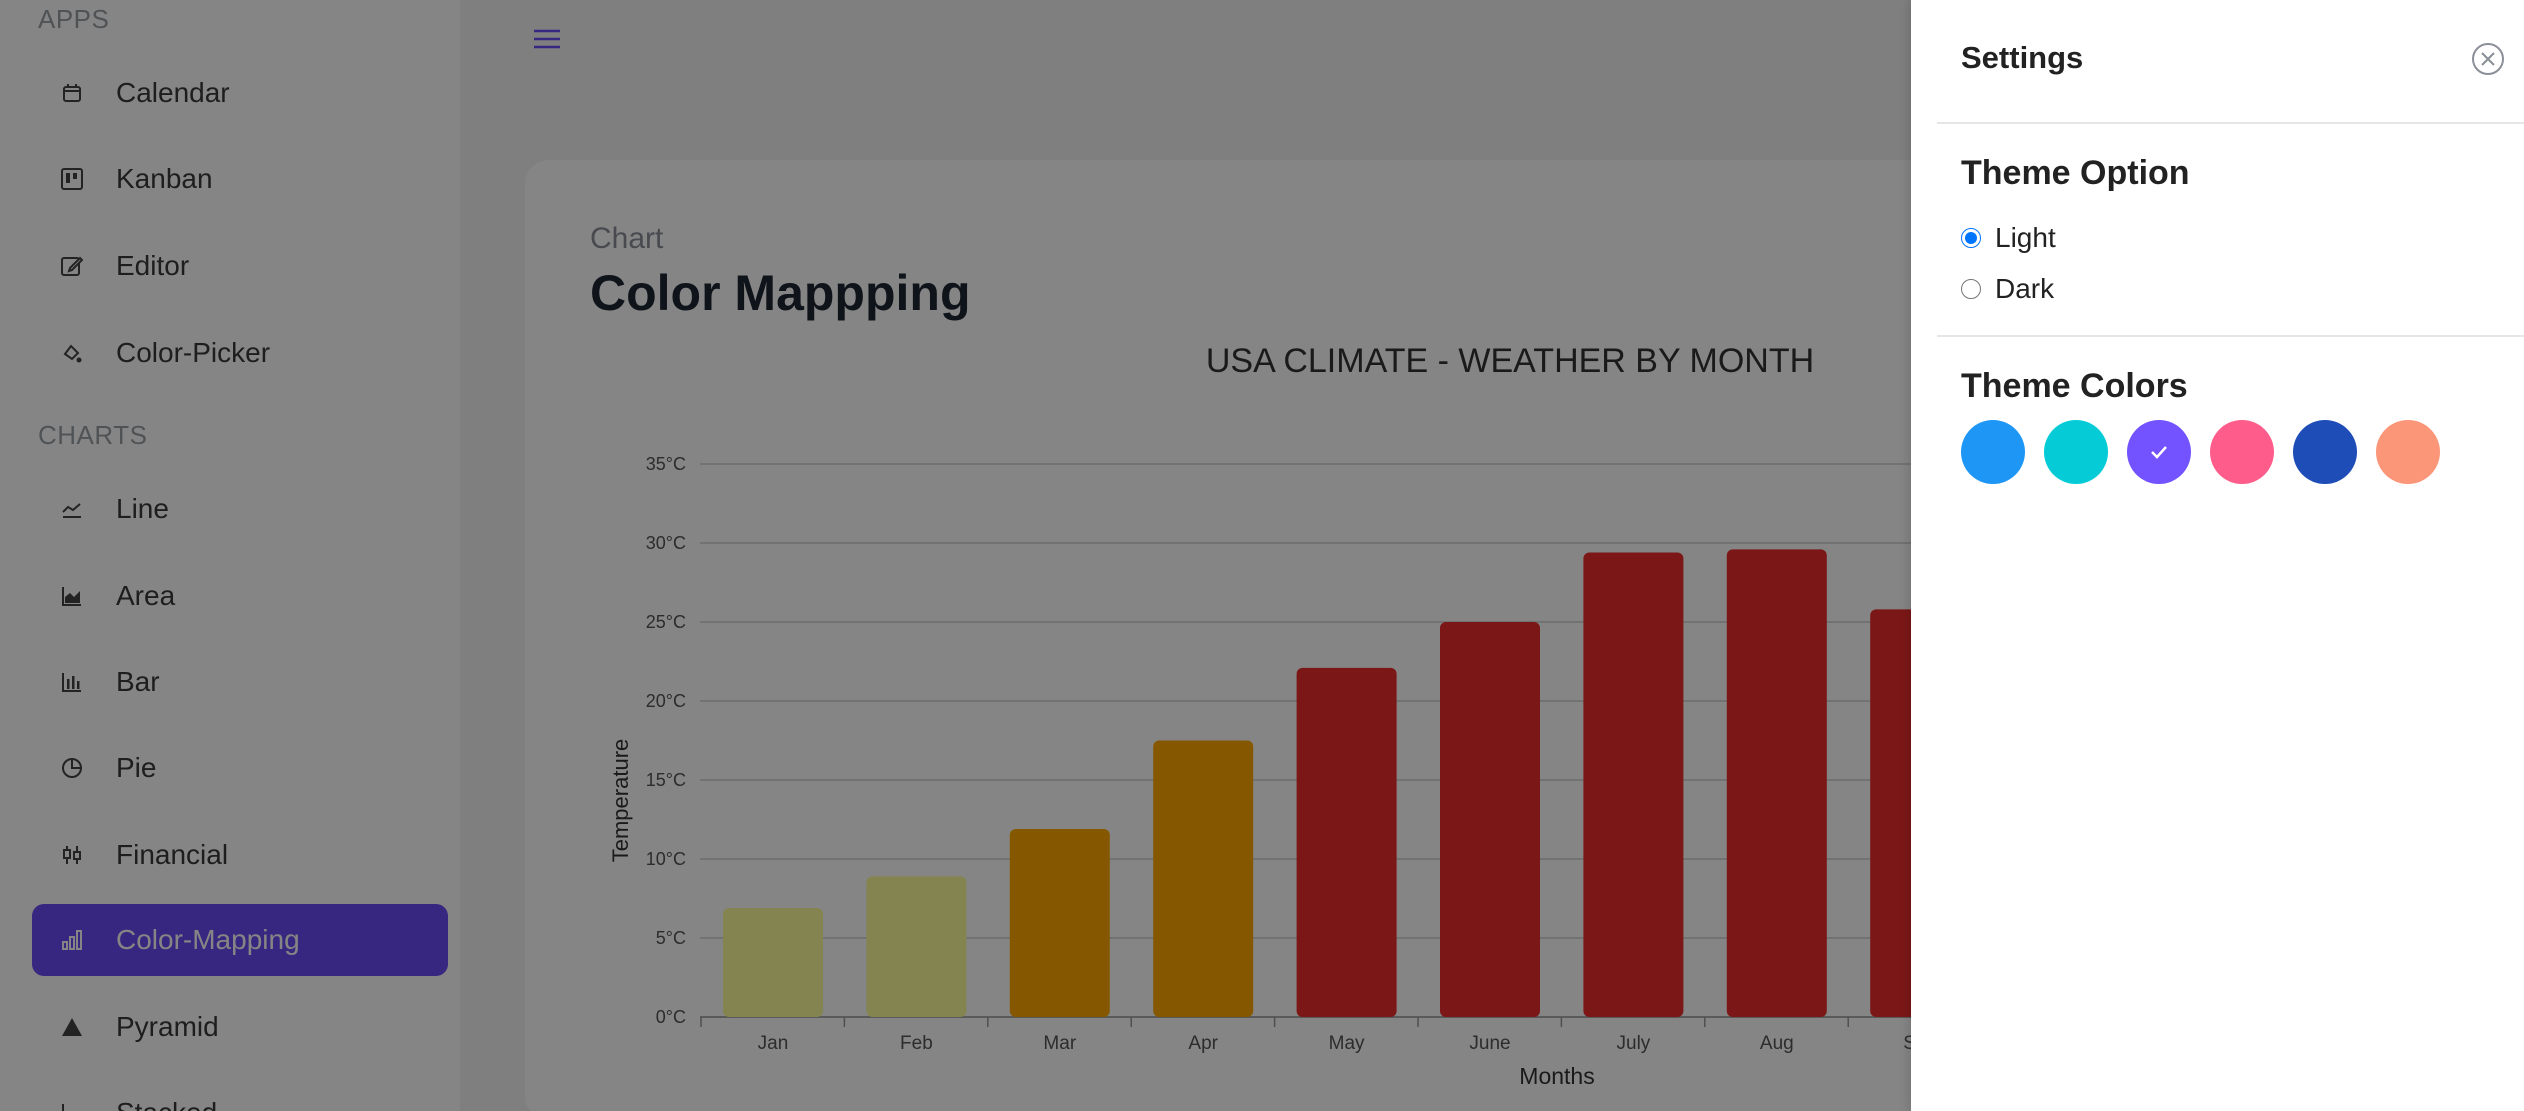  What do you see at coordinates (2074, 386) in the screenshot?
I see `theme-colors-title: Theme Colors` at bounding box center [2074, 386].